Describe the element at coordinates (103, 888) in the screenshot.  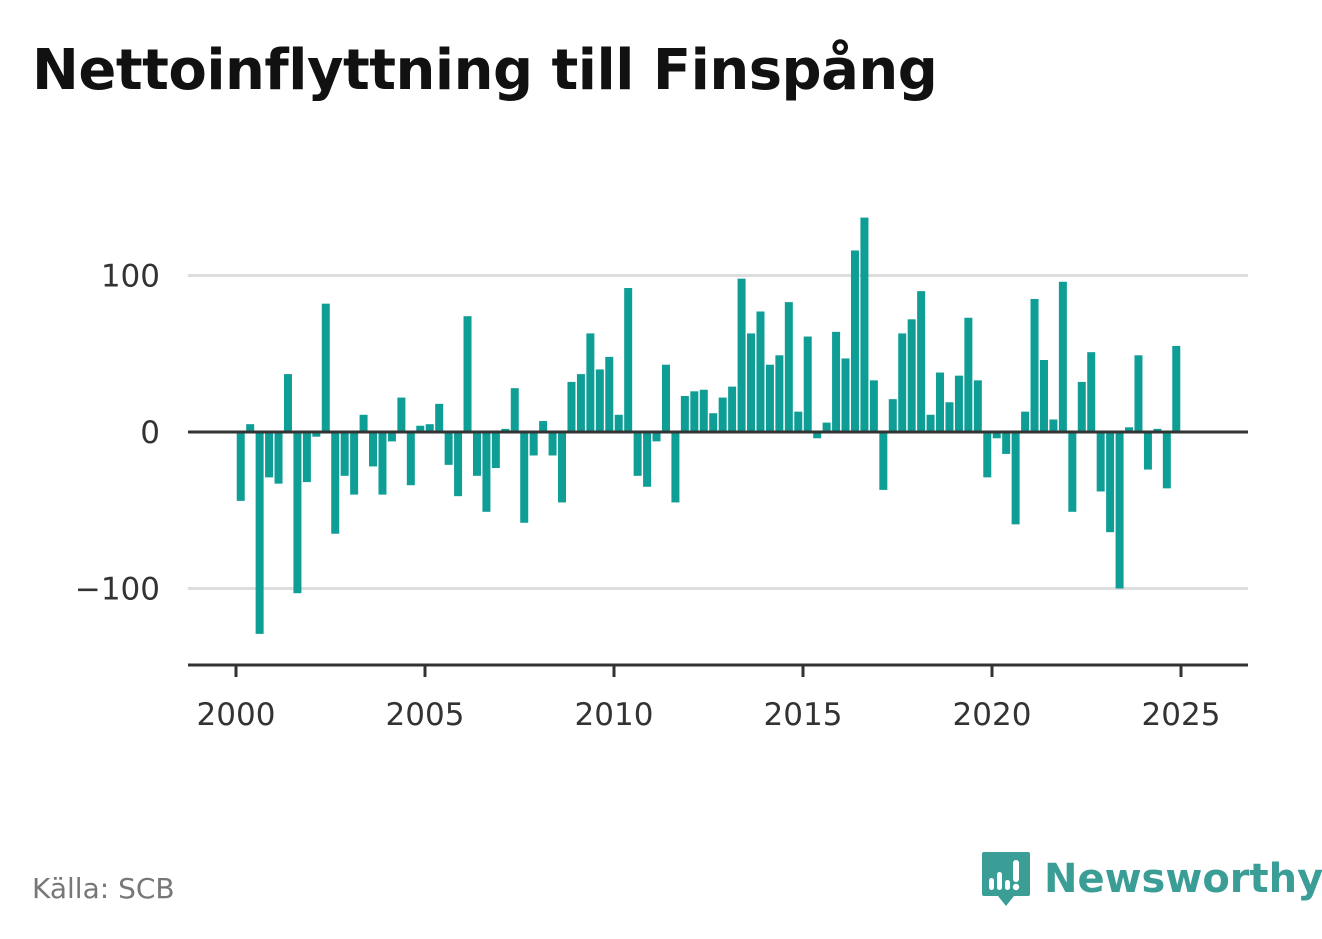
I see `source-label: Källa: SCB` at that location.